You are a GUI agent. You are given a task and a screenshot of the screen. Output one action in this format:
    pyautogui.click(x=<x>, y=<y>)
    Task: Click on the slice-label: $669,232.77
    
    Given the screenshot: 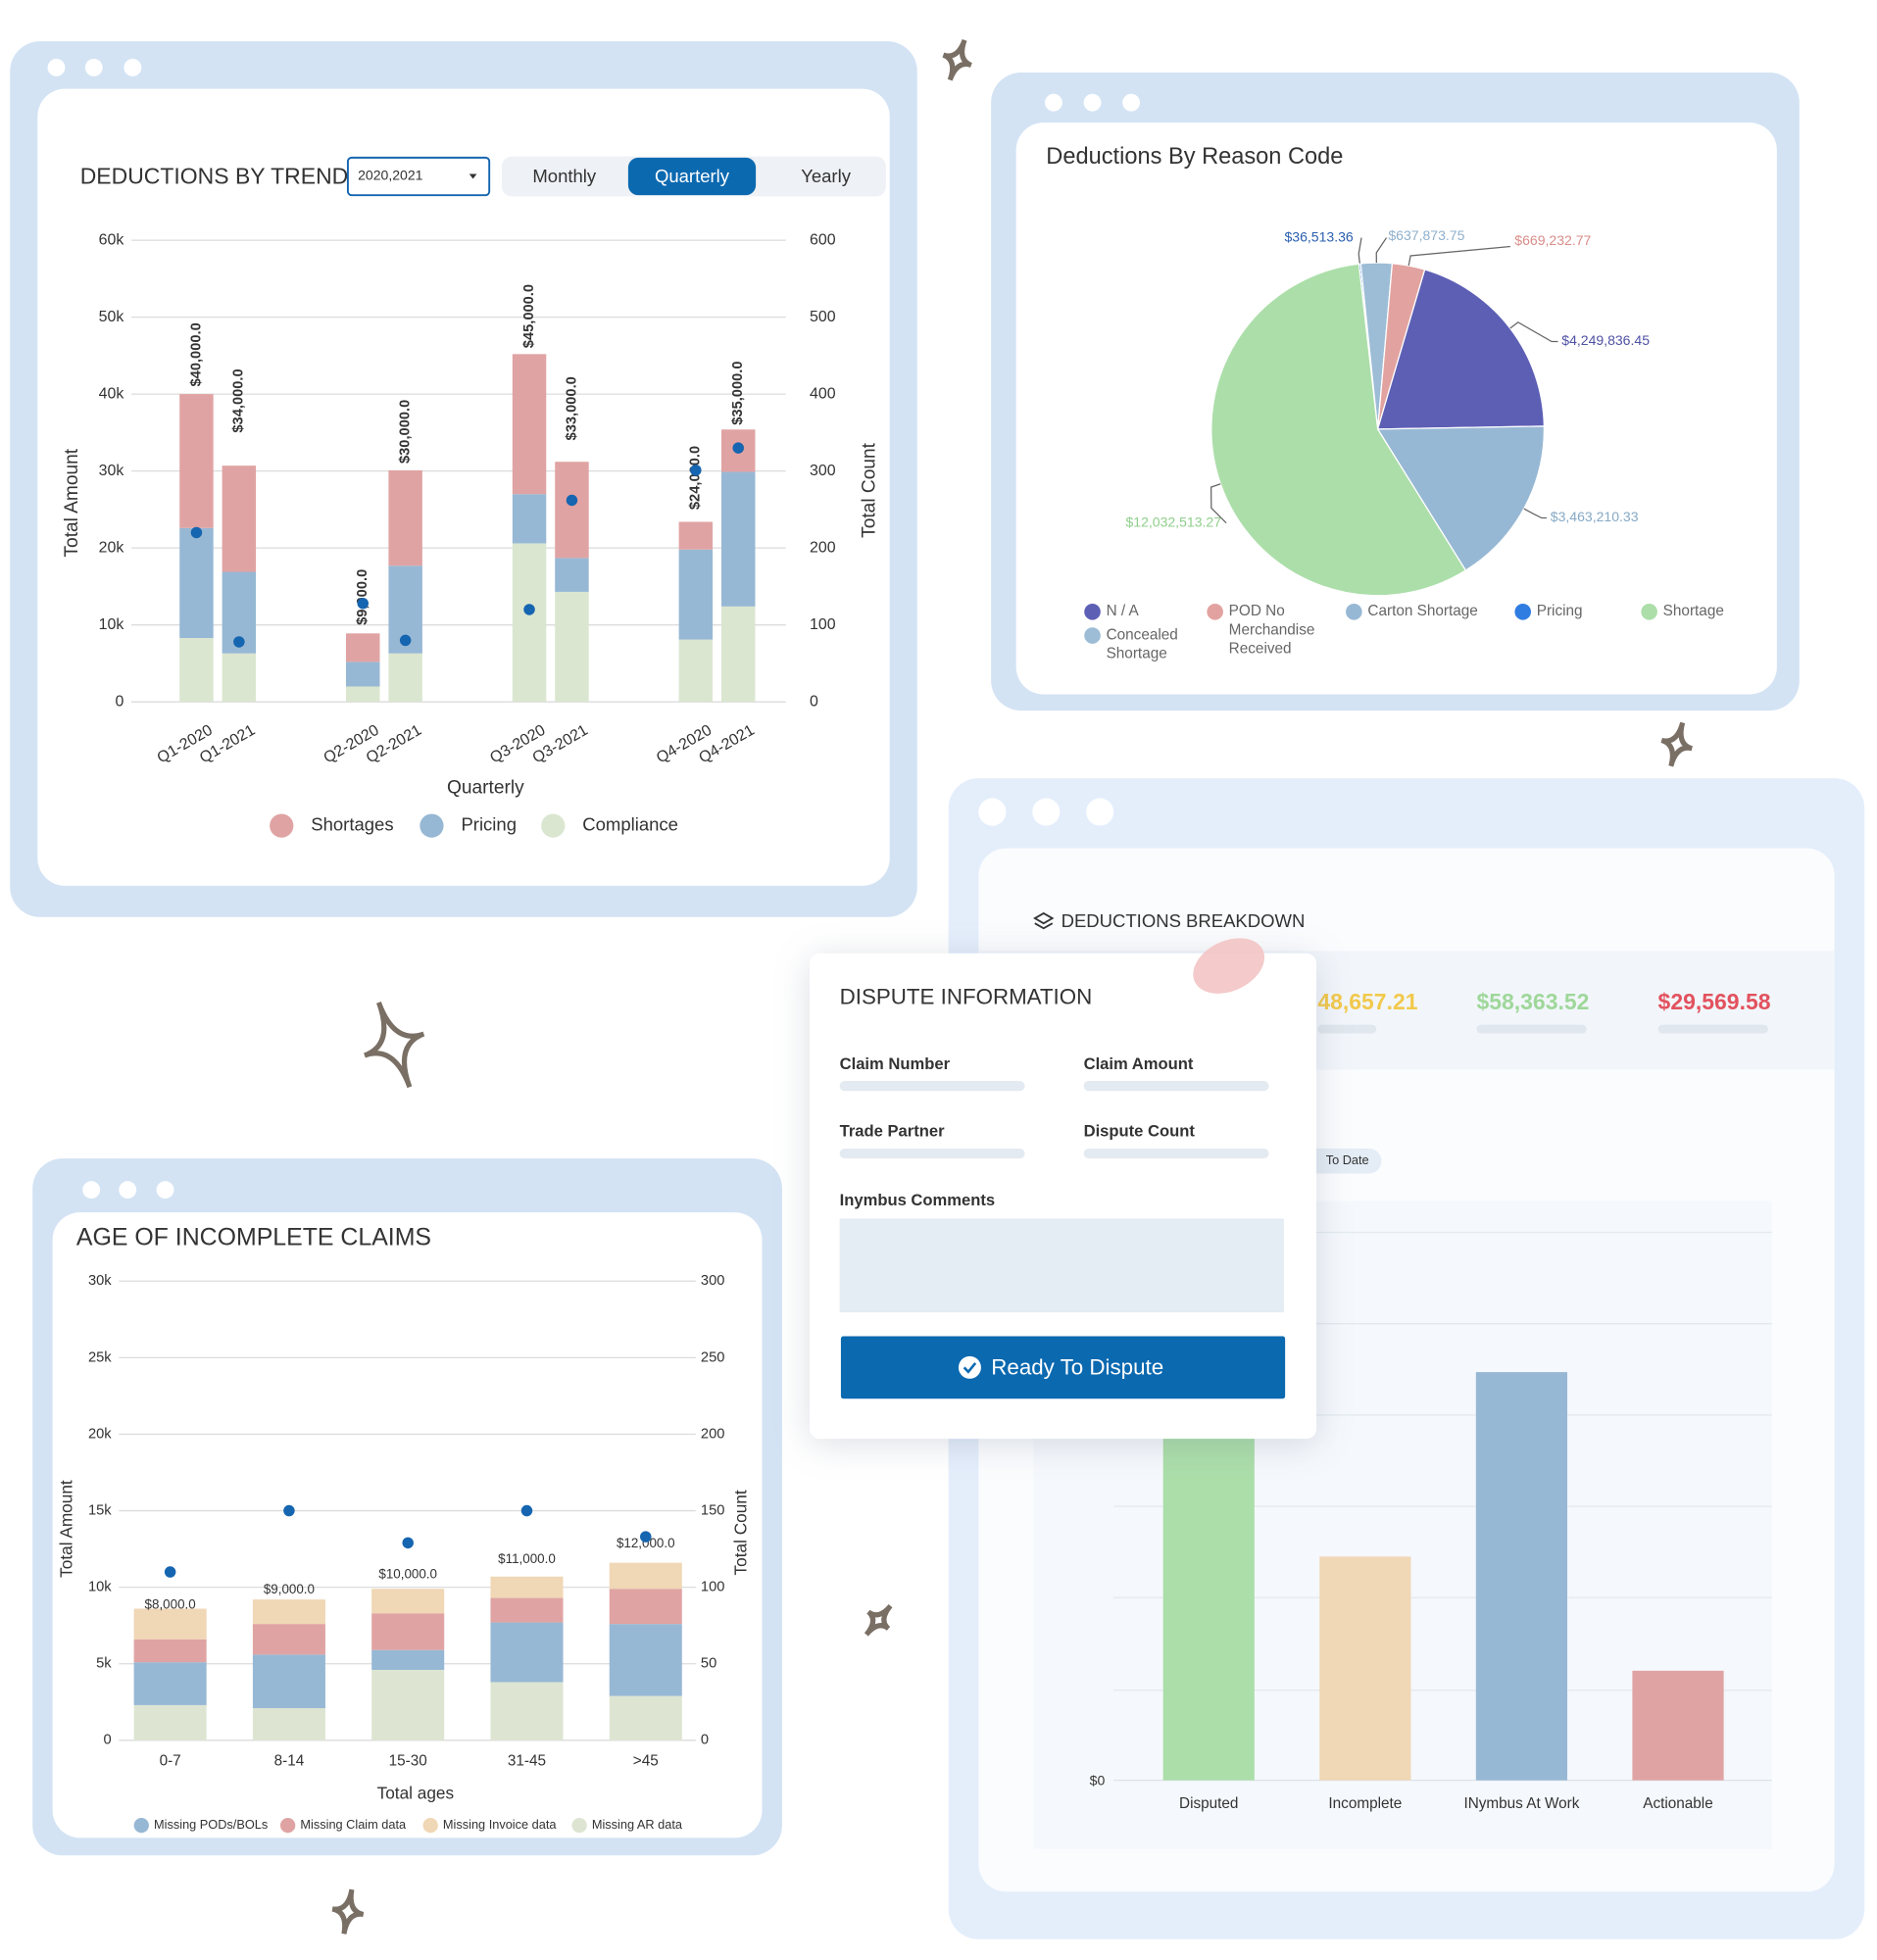 What is the action you would take?
    pyautogui.click(x=1552, y=240)
    